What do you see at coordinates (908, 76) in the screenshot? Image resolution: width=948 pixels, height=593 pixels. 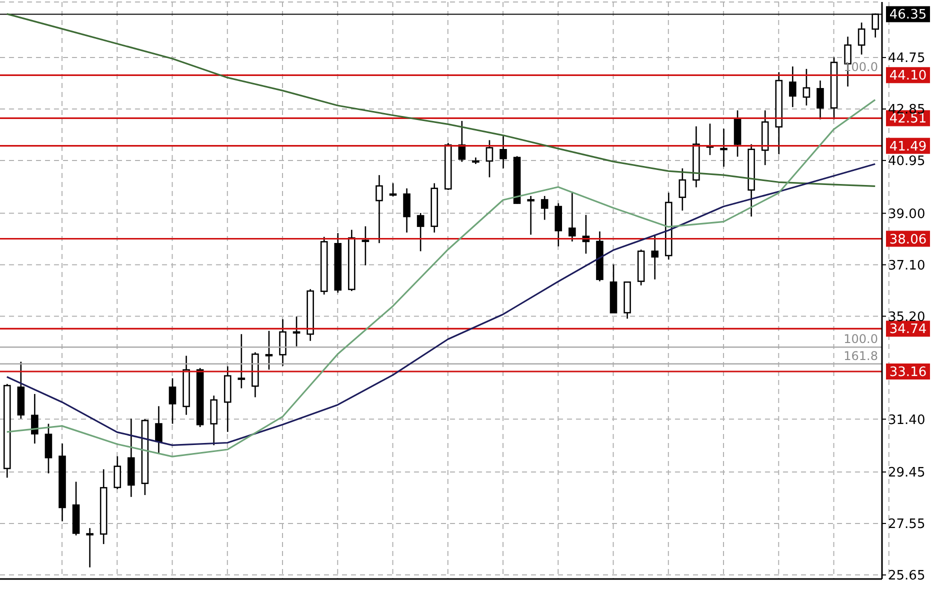 I see `ref-line-label: 44.10` at bounding box center [908, 76].